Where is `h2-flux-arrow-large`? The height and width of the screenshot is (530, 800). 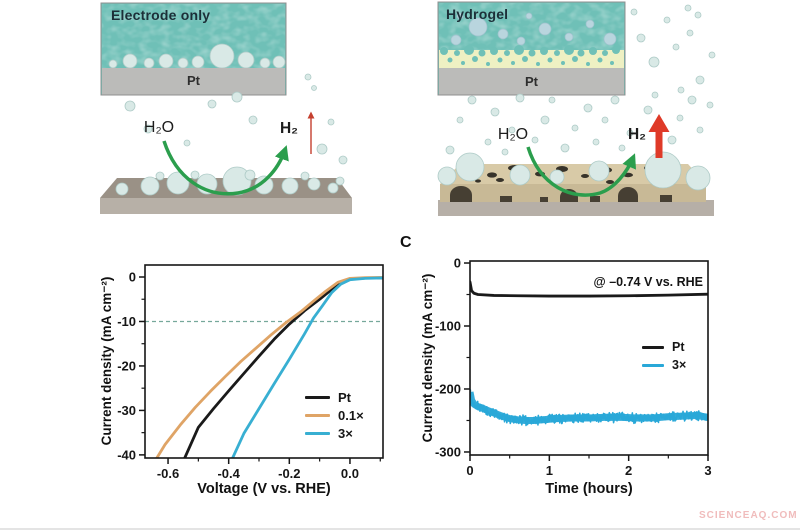
h2-flux-arrow-large is located at coordinates (659, 136).